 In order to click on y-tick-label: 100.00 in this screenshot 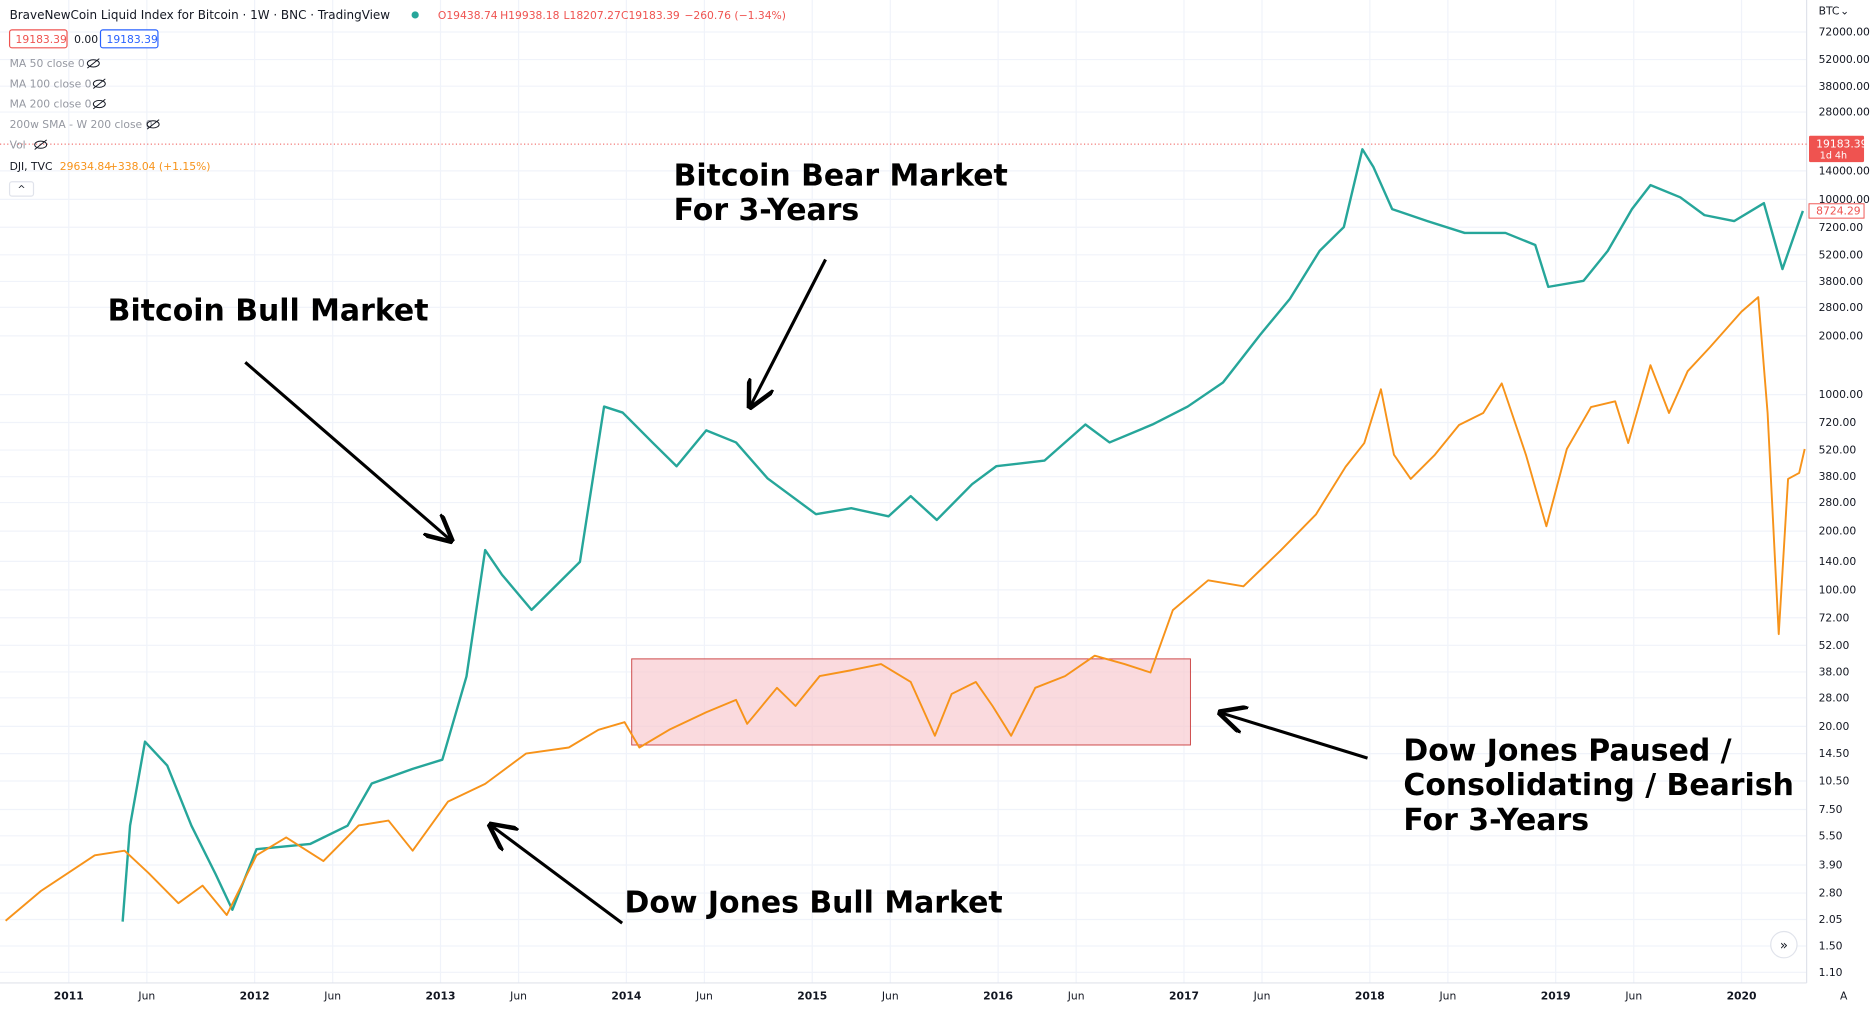, I will do `click(1838, 589)`.